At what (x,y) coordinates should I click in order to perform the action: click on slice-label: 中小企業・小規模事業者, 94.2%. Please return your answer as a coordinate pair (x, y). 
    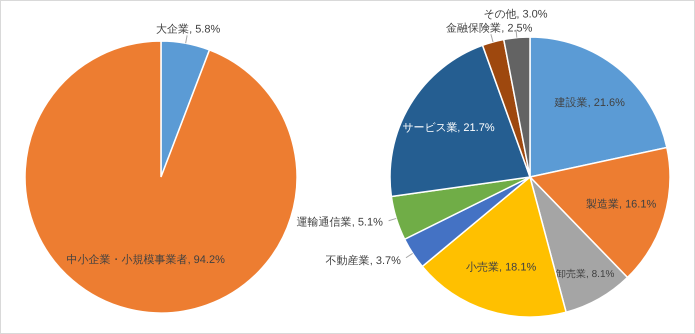
    Looking at the image, I should click on (145, 260).